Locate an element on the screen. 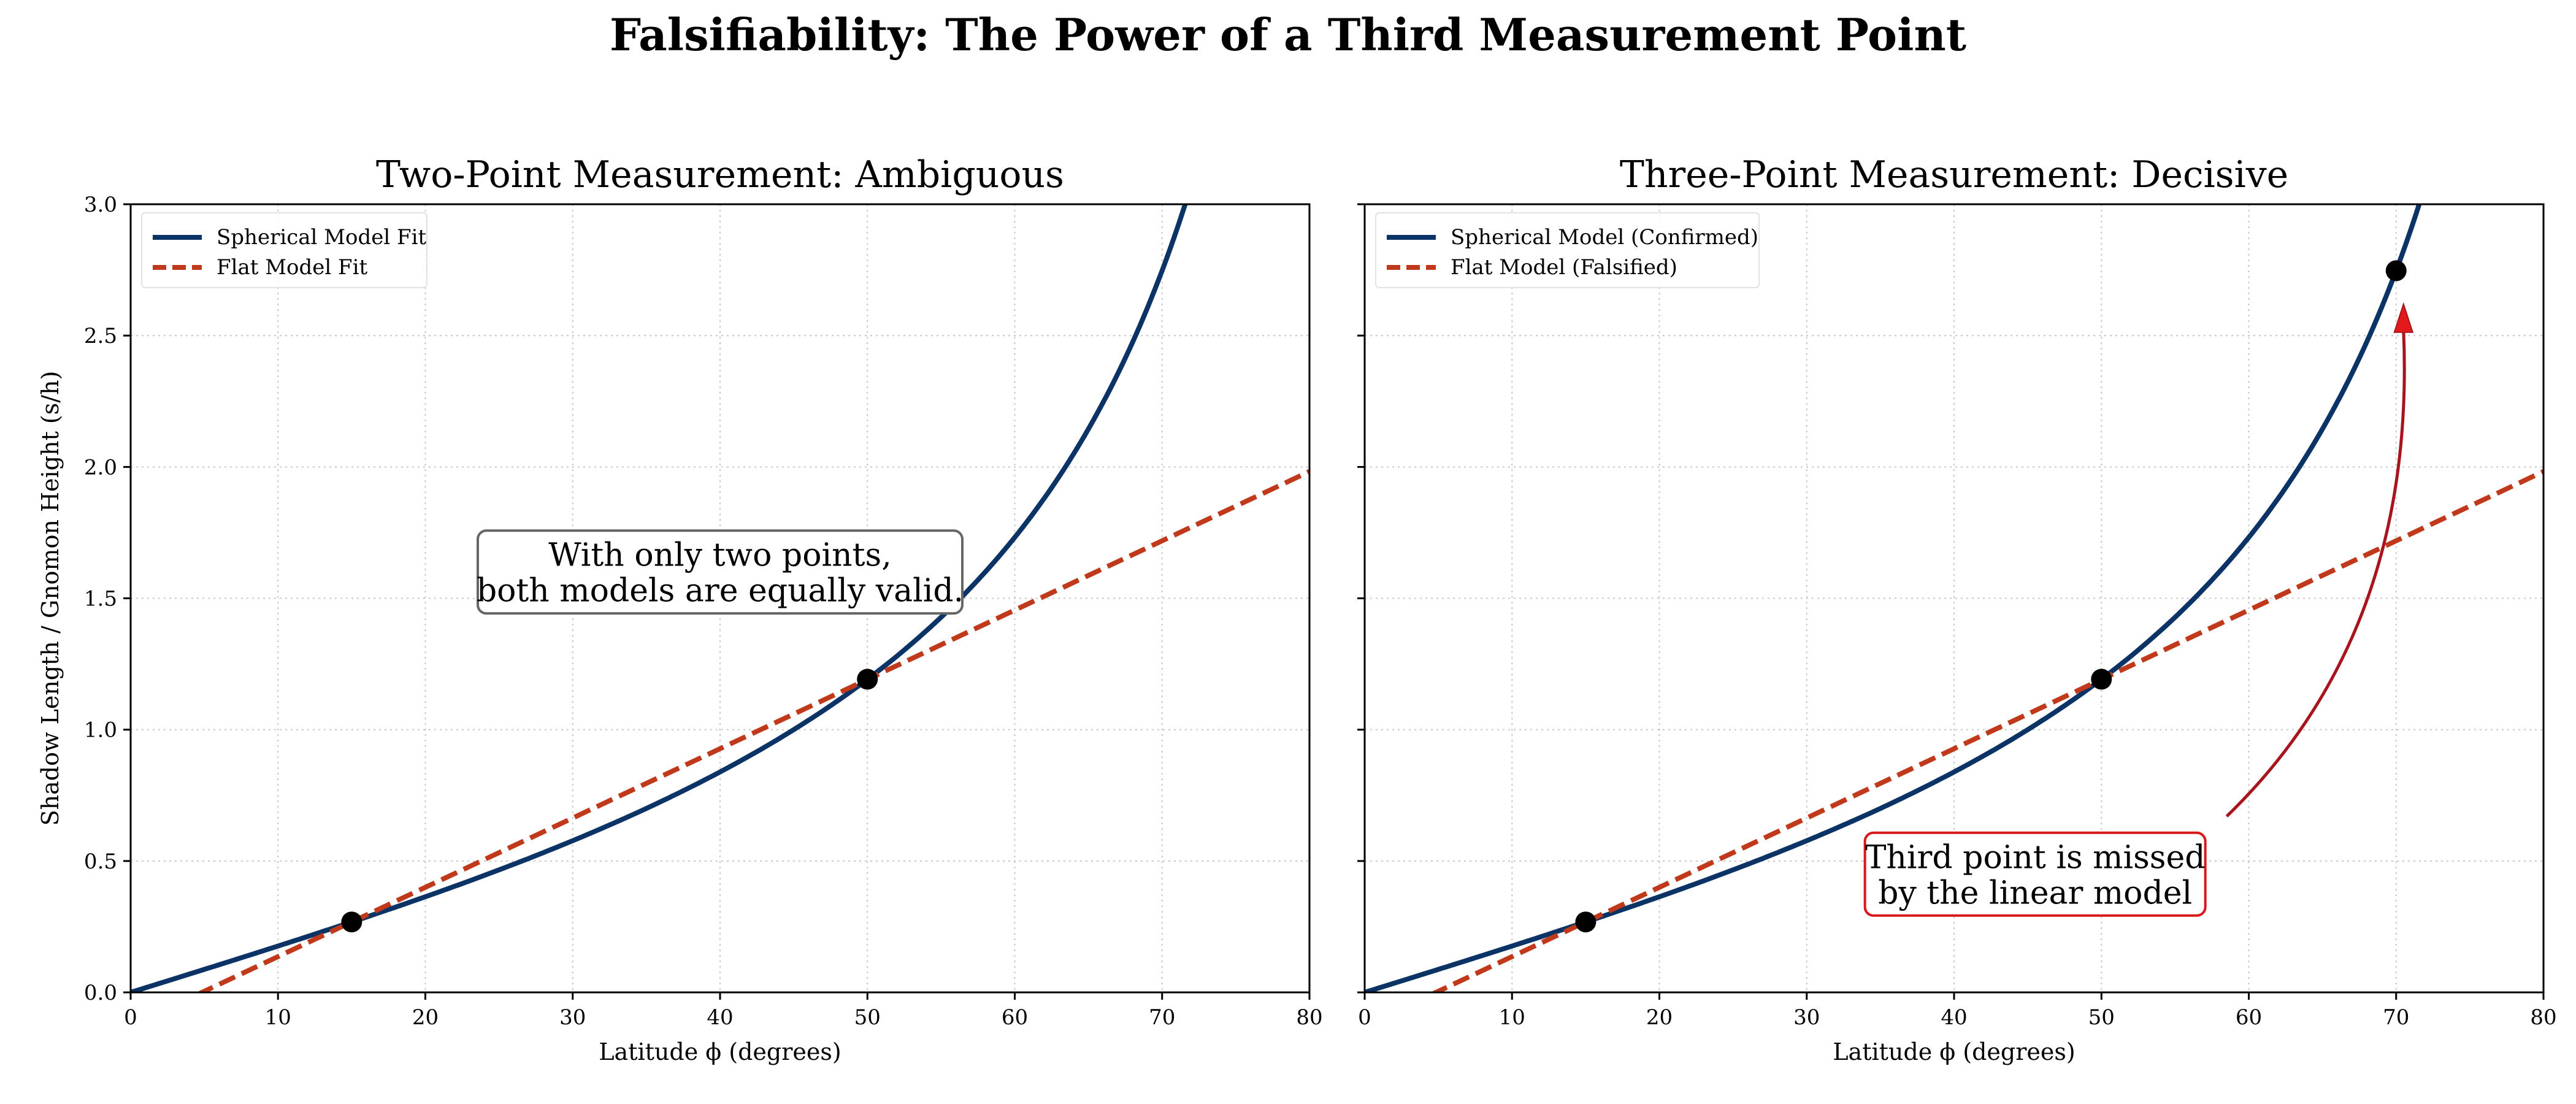  annotation-arrow is located at coordinates (2315, 573).